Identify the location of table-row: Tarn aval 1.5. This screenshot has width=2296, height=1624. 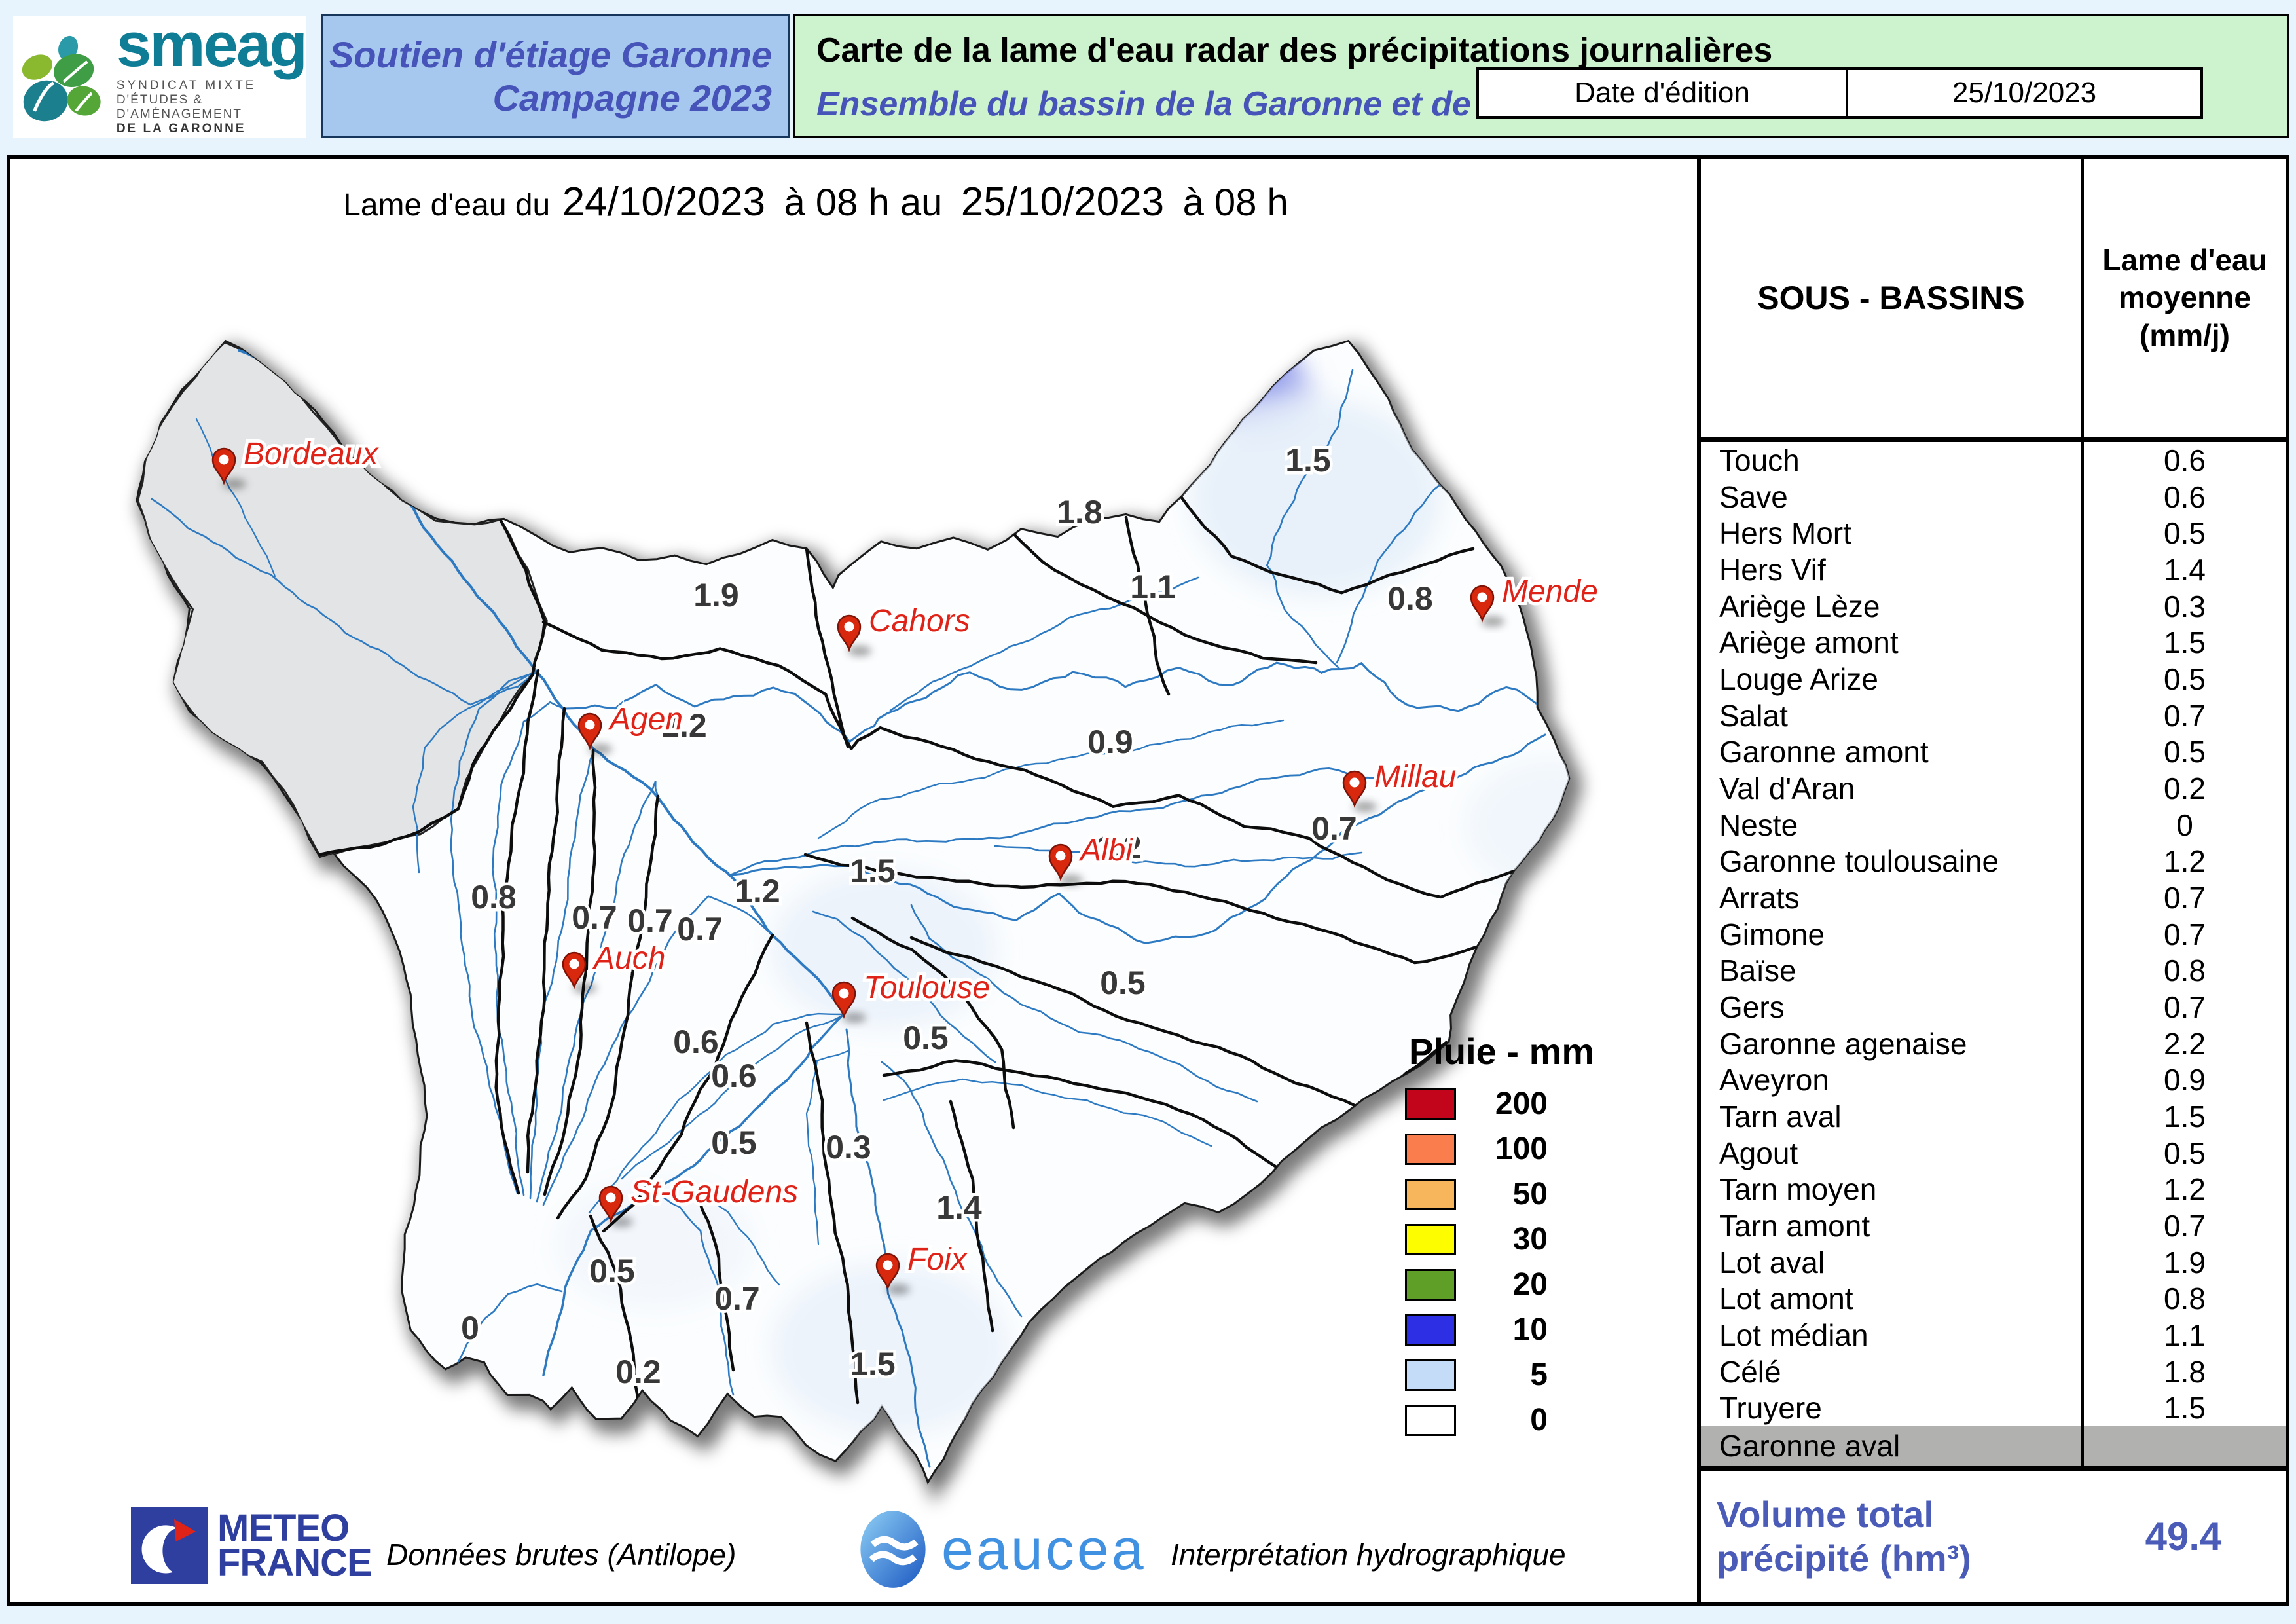
(1993, 1116).